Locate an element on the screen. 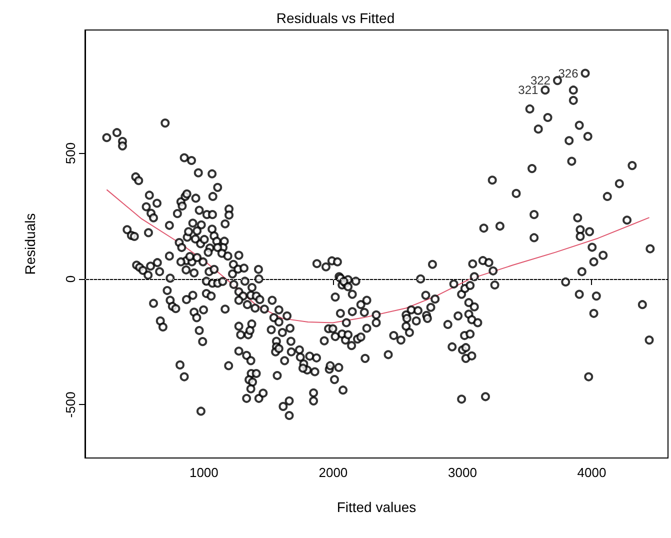  y-tick-label: 0 is located at coordinates (70, 279).